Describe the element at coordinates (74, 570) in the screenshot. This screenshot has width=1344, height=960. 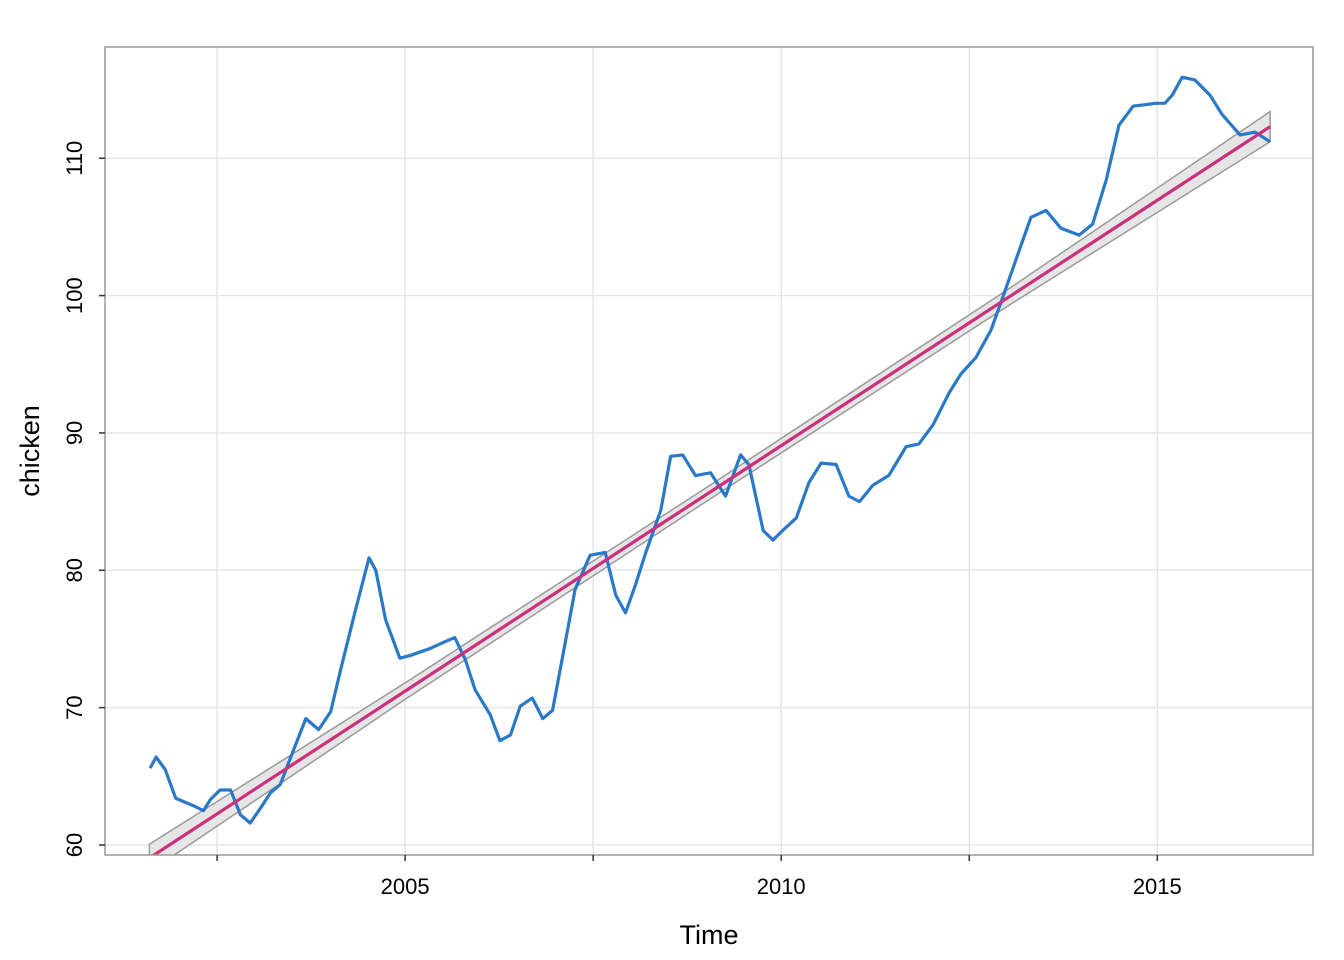
I see `y-tick-label: 80` at that location.